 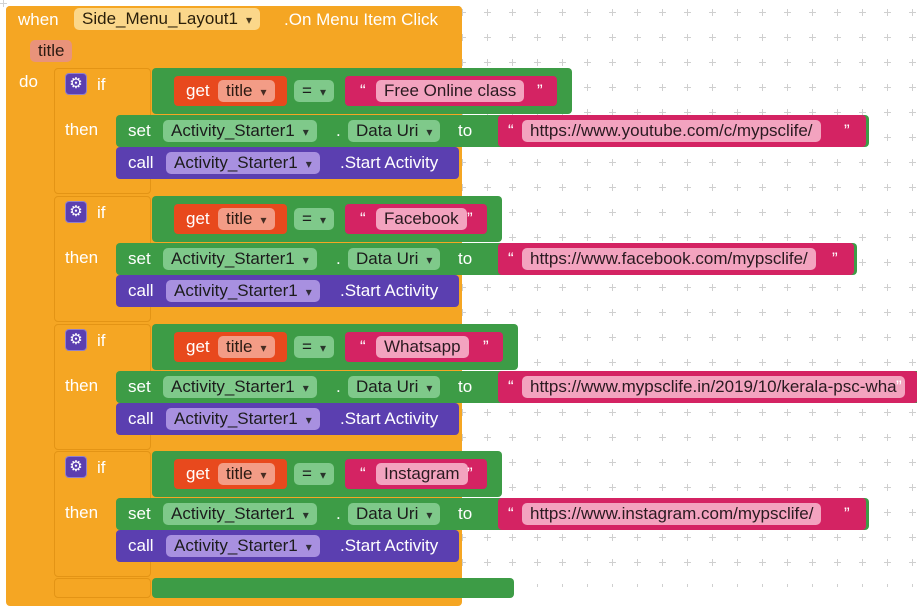 I want to click on compare-block, so click(x=333, y=588).